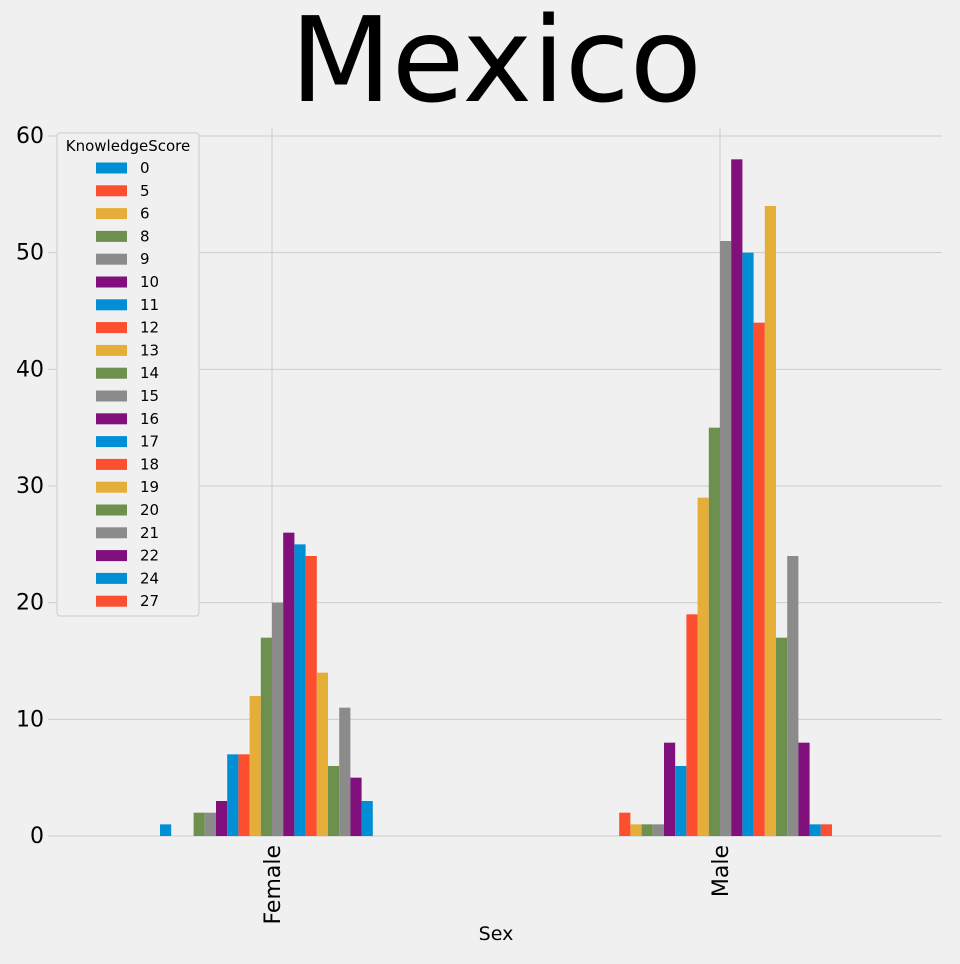  I want to click on y-tick-label: 60, so click(30, 136).